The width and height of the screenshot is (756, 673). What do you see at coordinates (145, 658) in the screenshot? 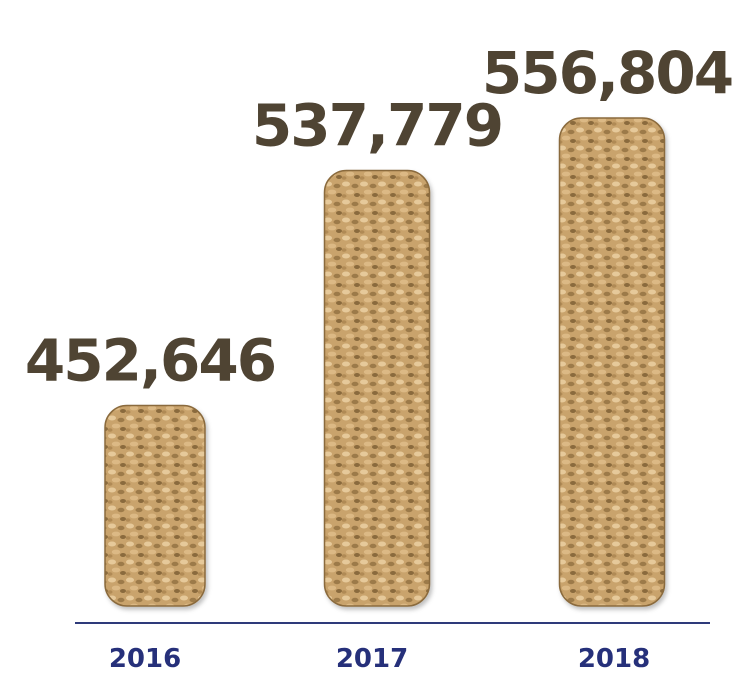
I see `year-label-2016: 2016` at bounding box center [145, 658].